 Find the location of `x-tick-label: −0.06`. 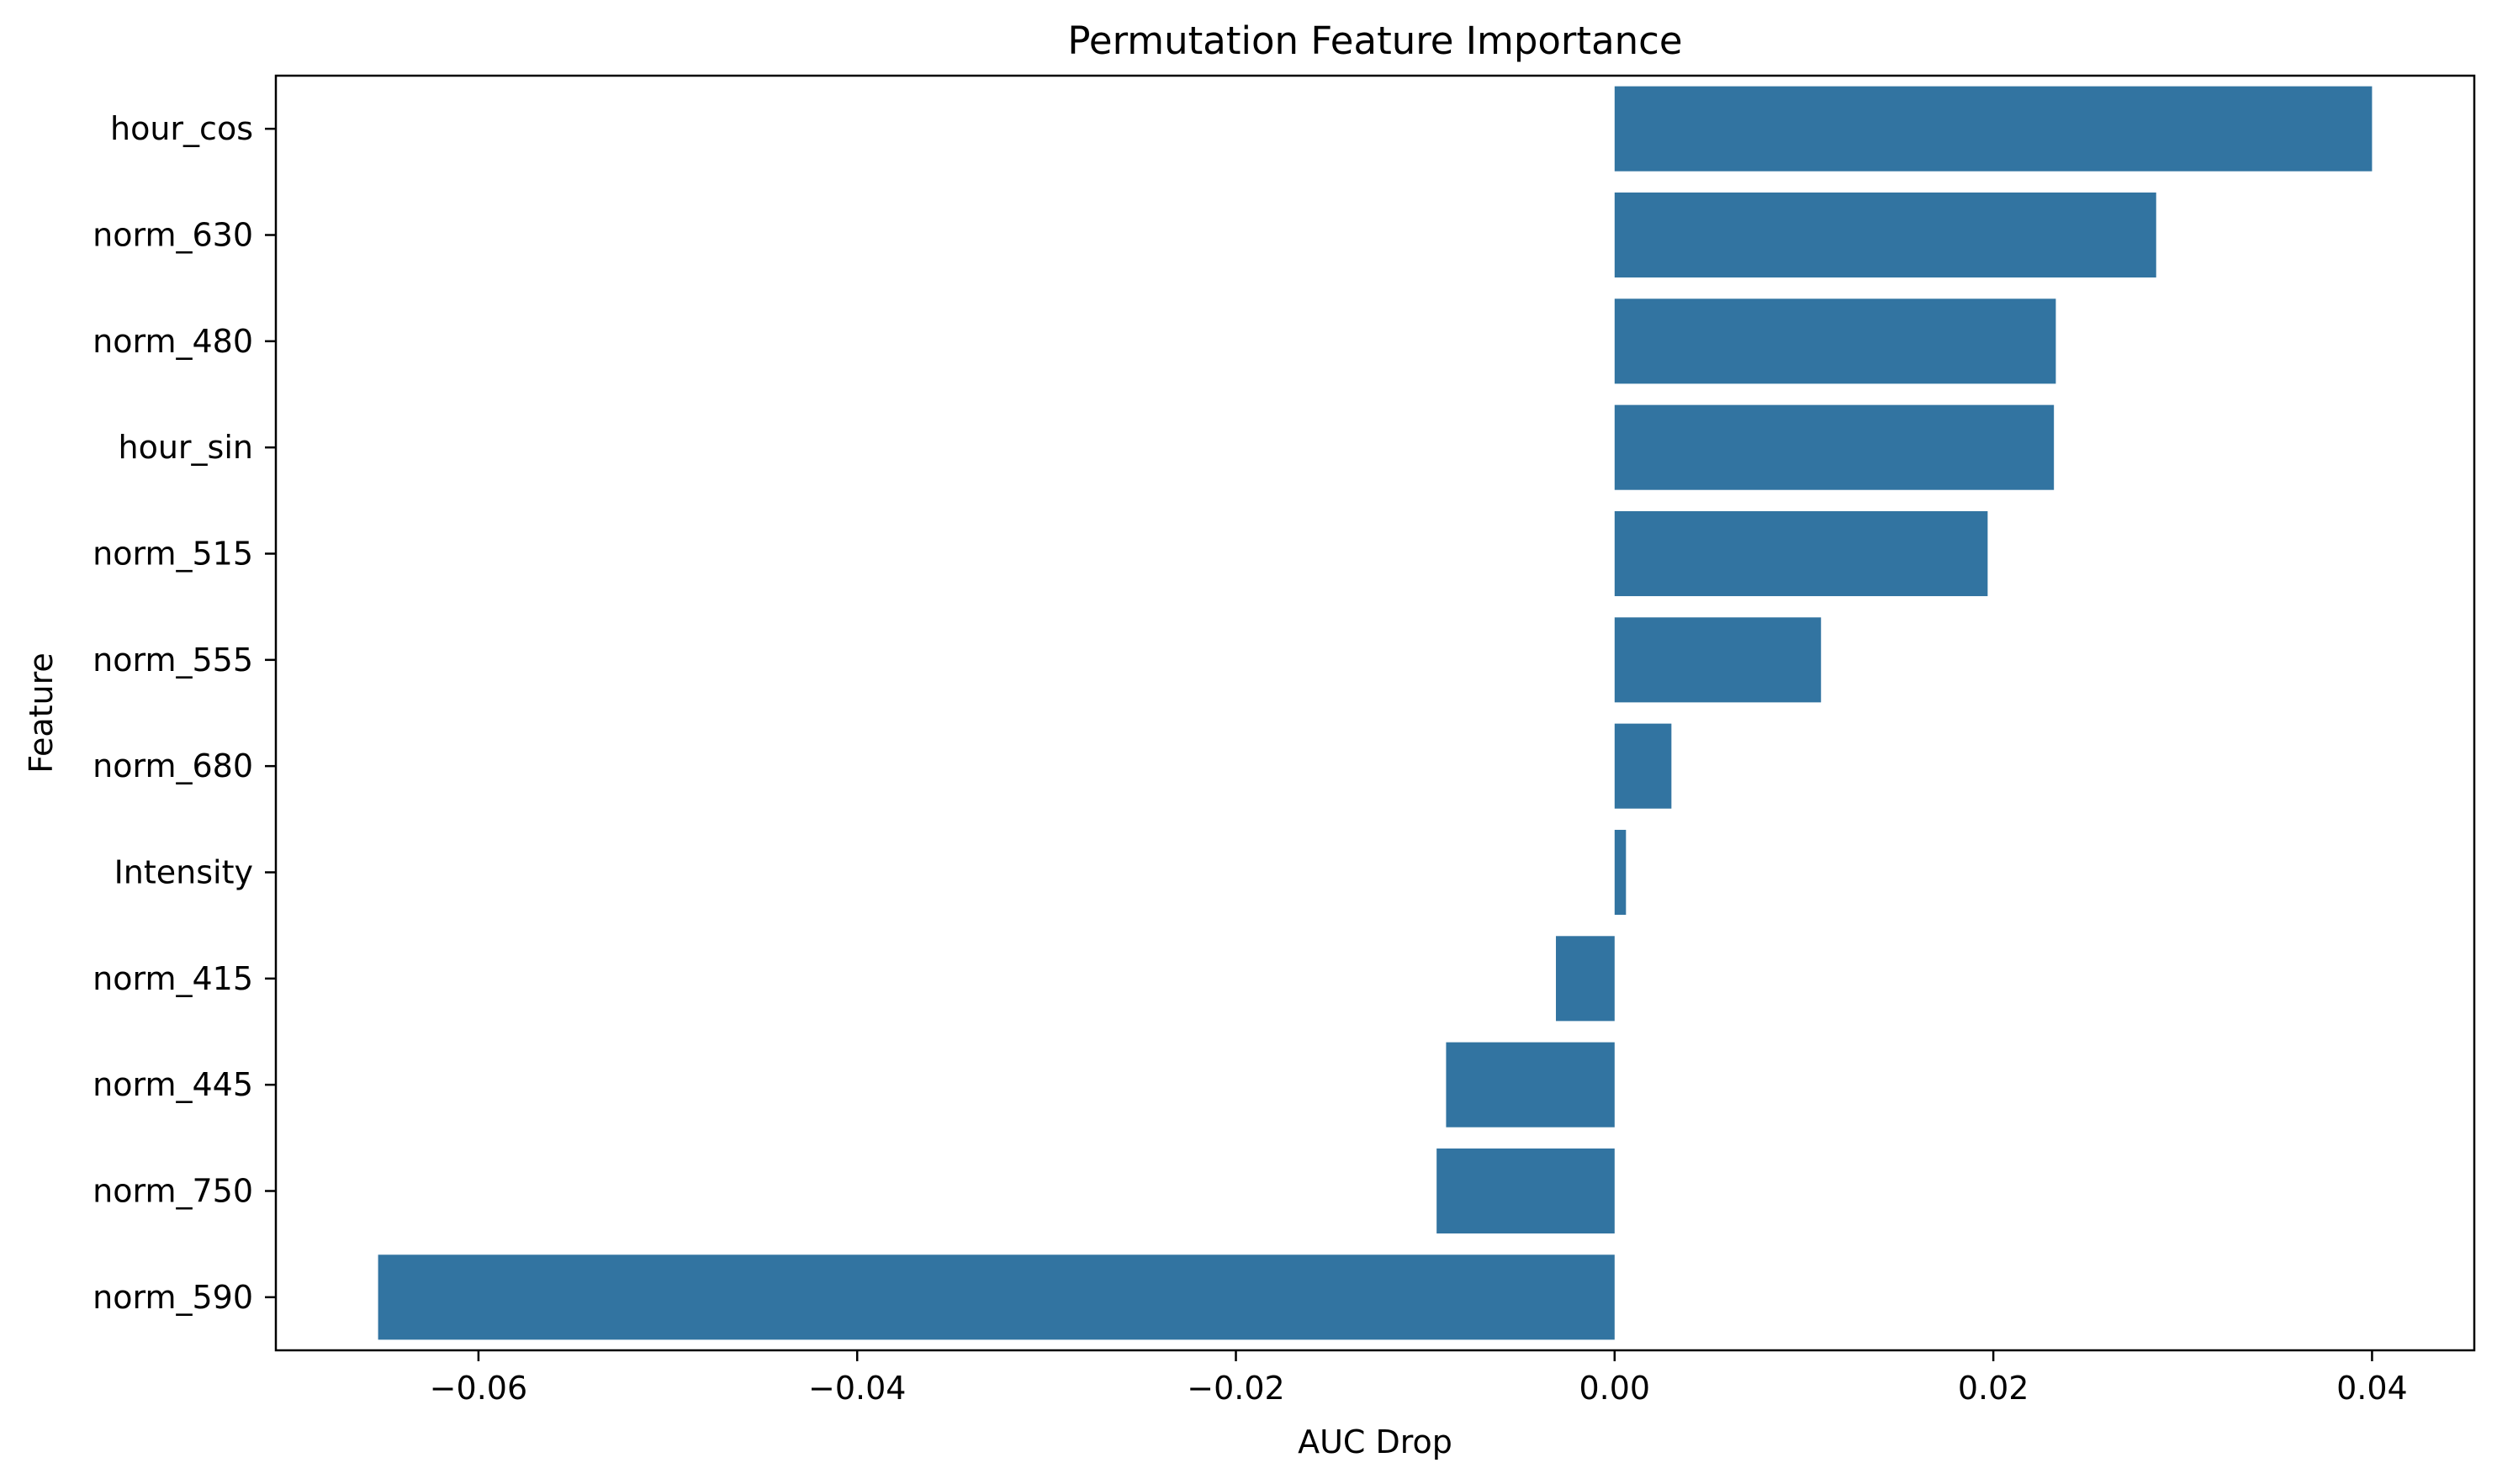

x-tick-label: −0.06 is located at coordinates (478, 1388).